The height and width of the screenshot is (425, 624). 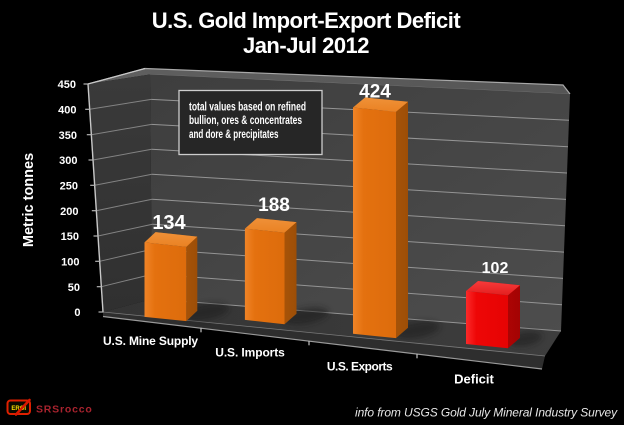 I want to click on svg-text: 150, so click(x=70, y=237).